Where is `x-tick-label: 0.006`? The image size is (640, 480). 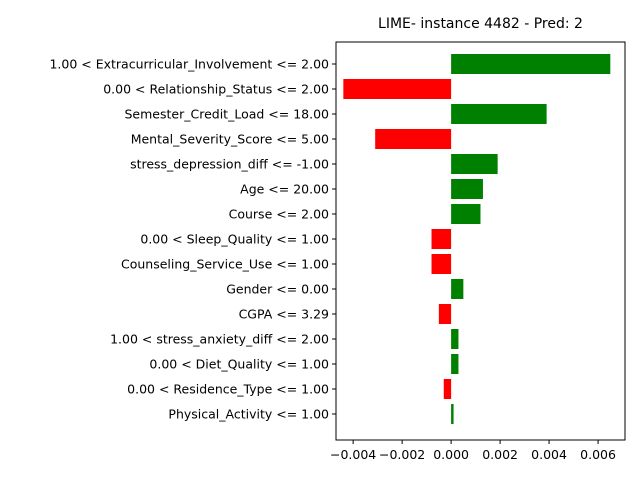
x-tick-label: 0.006 is located at coordinates (598, 454).